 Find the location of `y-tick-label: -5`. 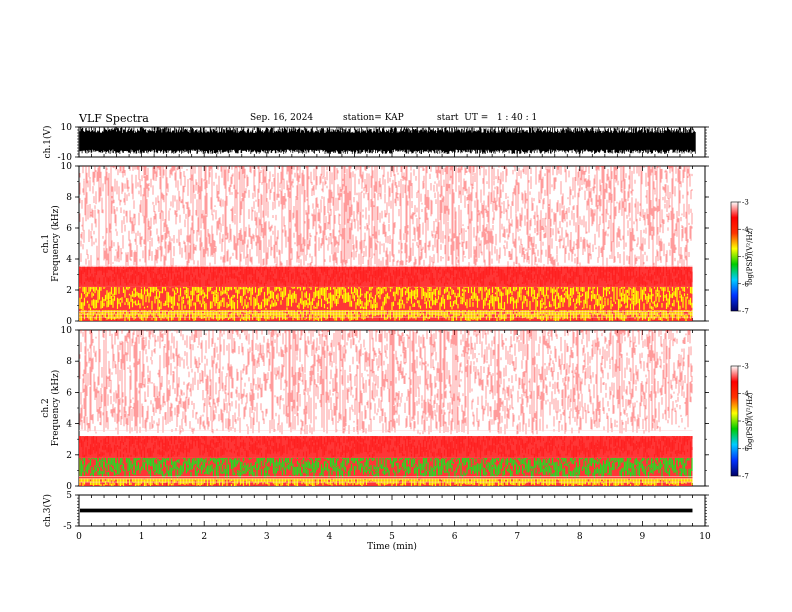

y-tick-label: -5 is located at coordinates (67, 527).